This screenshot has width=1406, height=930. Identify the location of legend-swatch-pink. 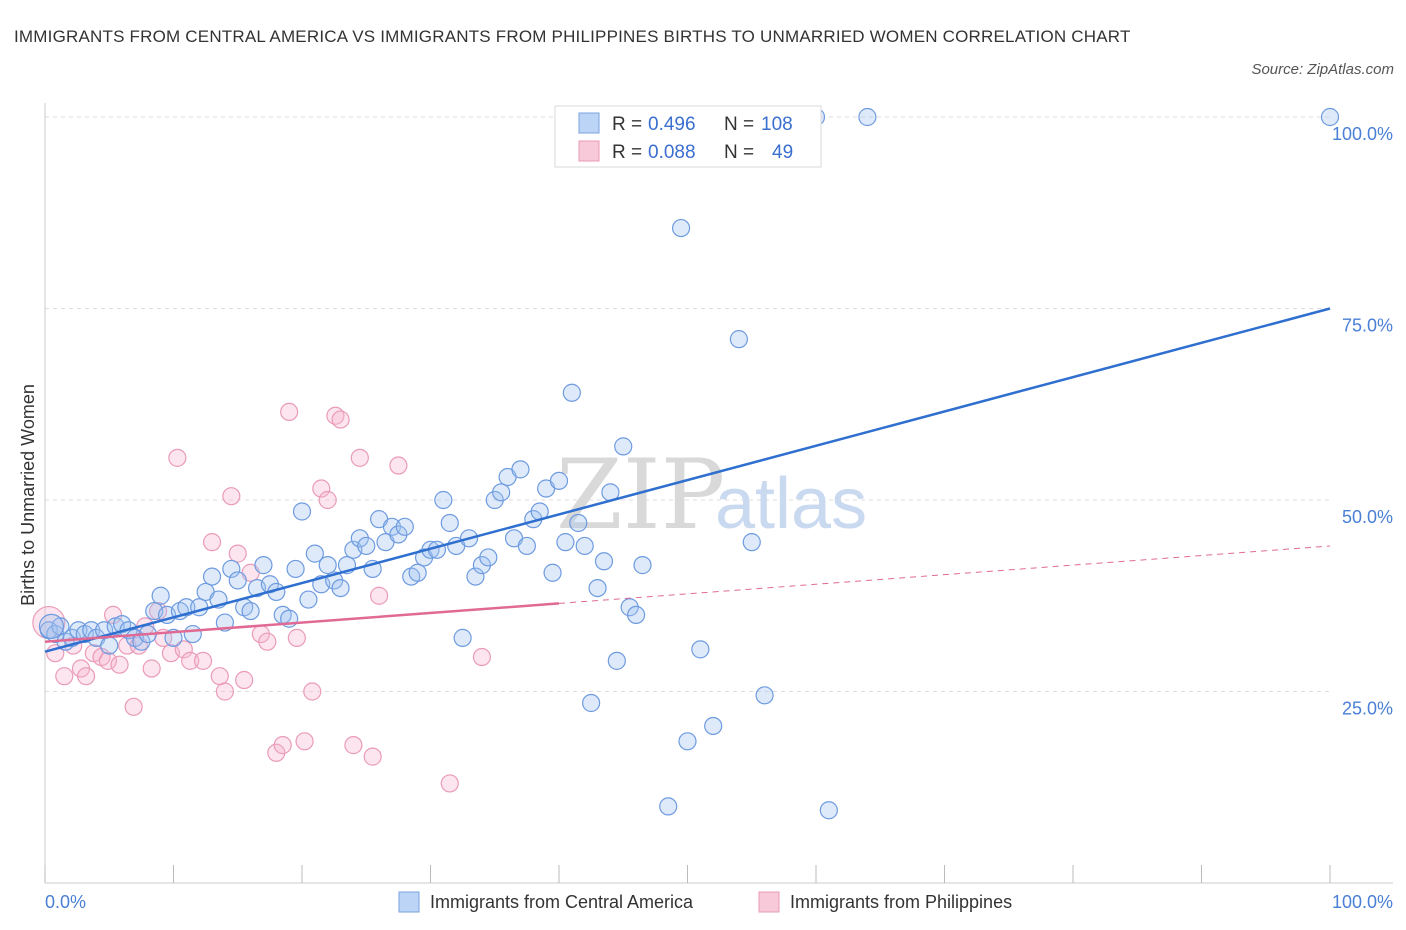
(589, 151).